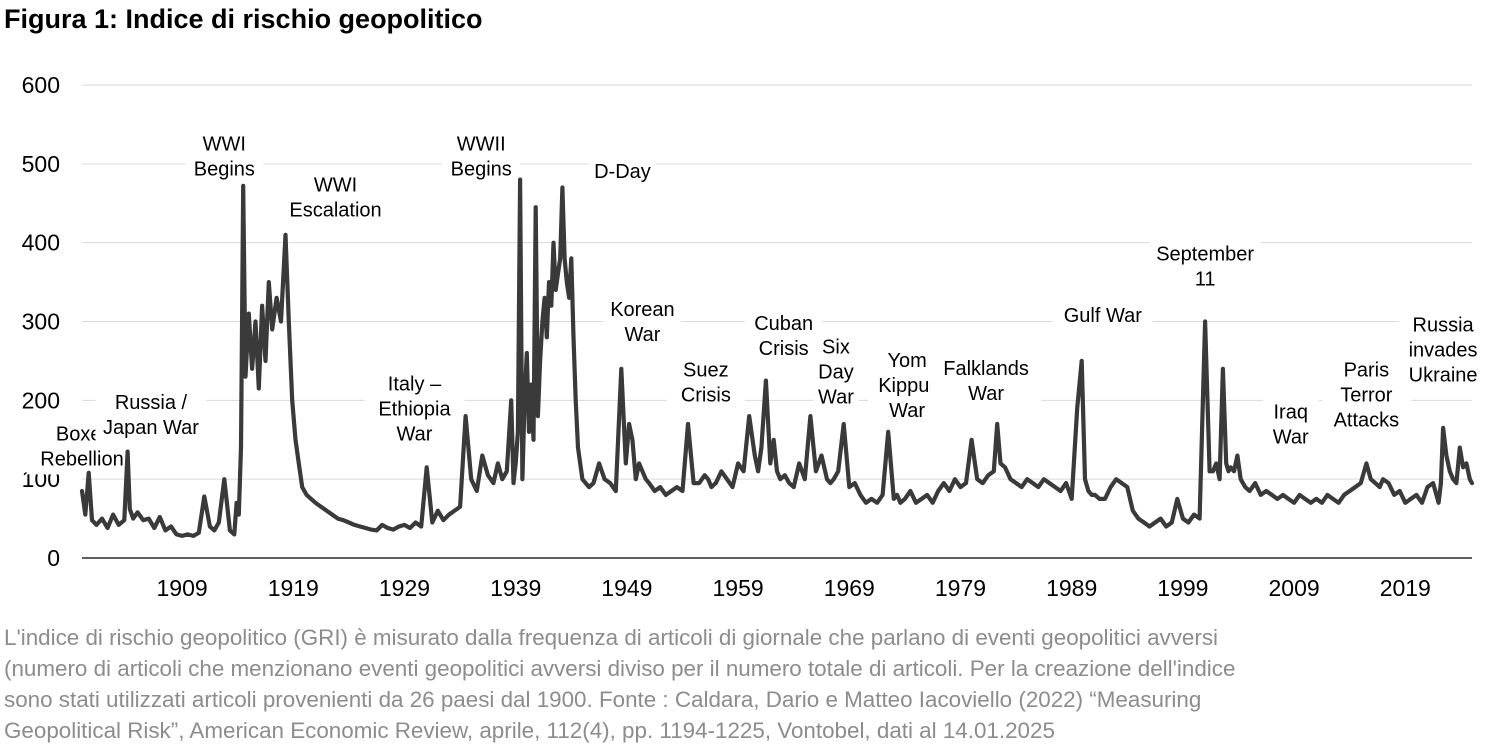 The height and width of the screenshot is (750, 1500). I want to click on x-tick-label: 1909, so click(181, 588).